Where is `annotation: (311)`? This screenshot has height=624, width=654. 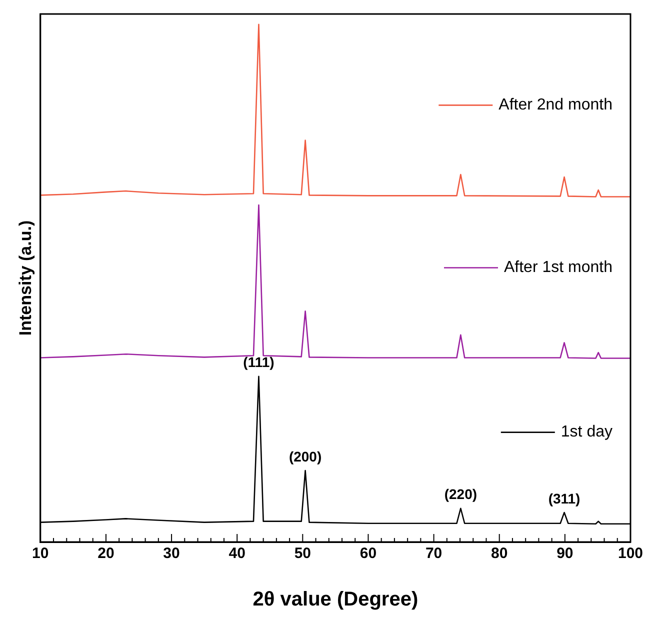
annotation: (311) is located at coordinates (564, 498).